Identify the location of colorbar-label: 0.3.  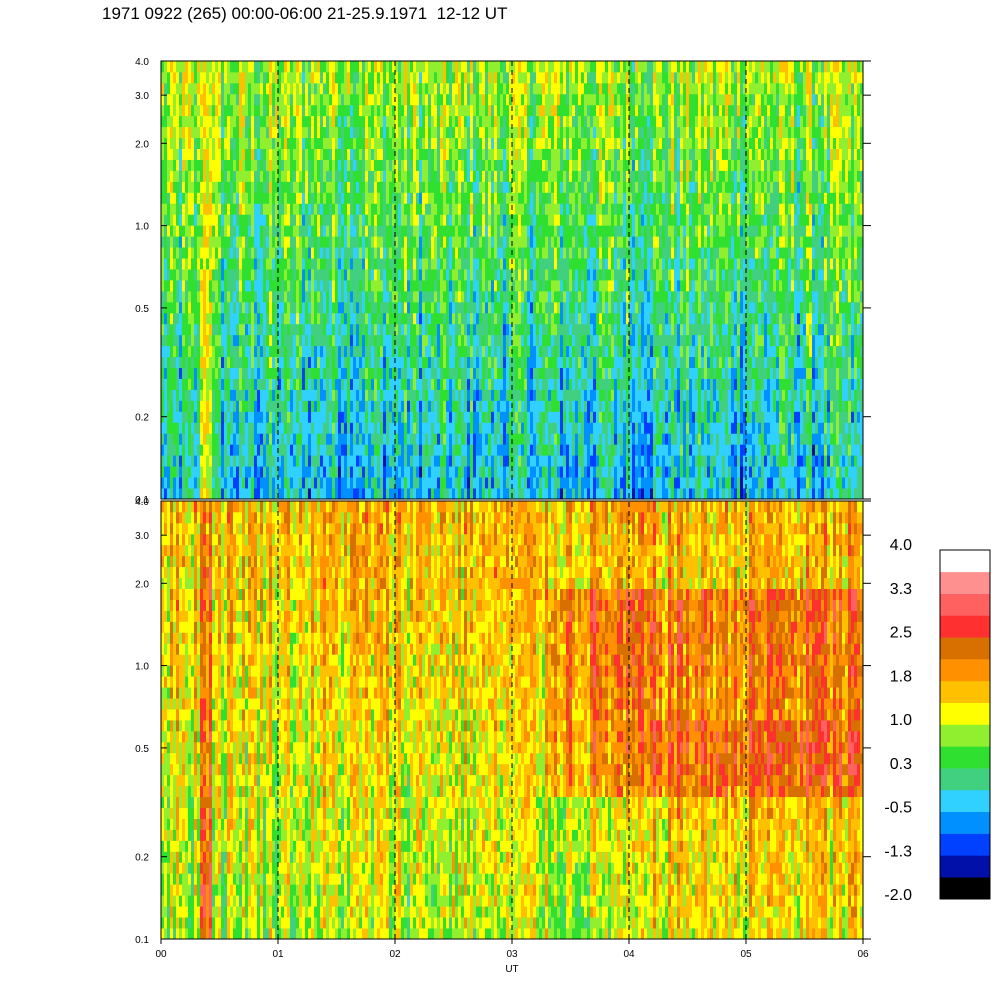
(901, 764).